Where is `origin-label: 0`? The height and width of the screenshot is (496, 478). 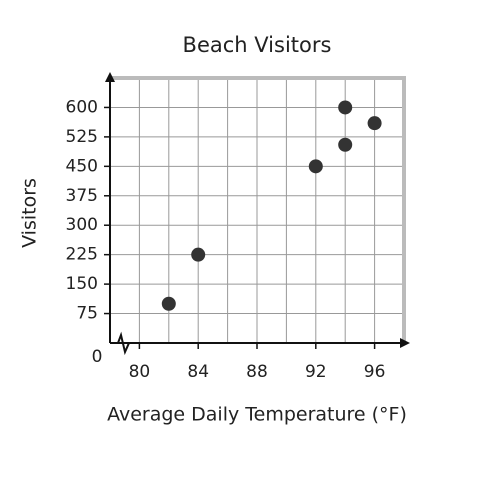 origin-label: 0 is located at coordinates (97, 357).